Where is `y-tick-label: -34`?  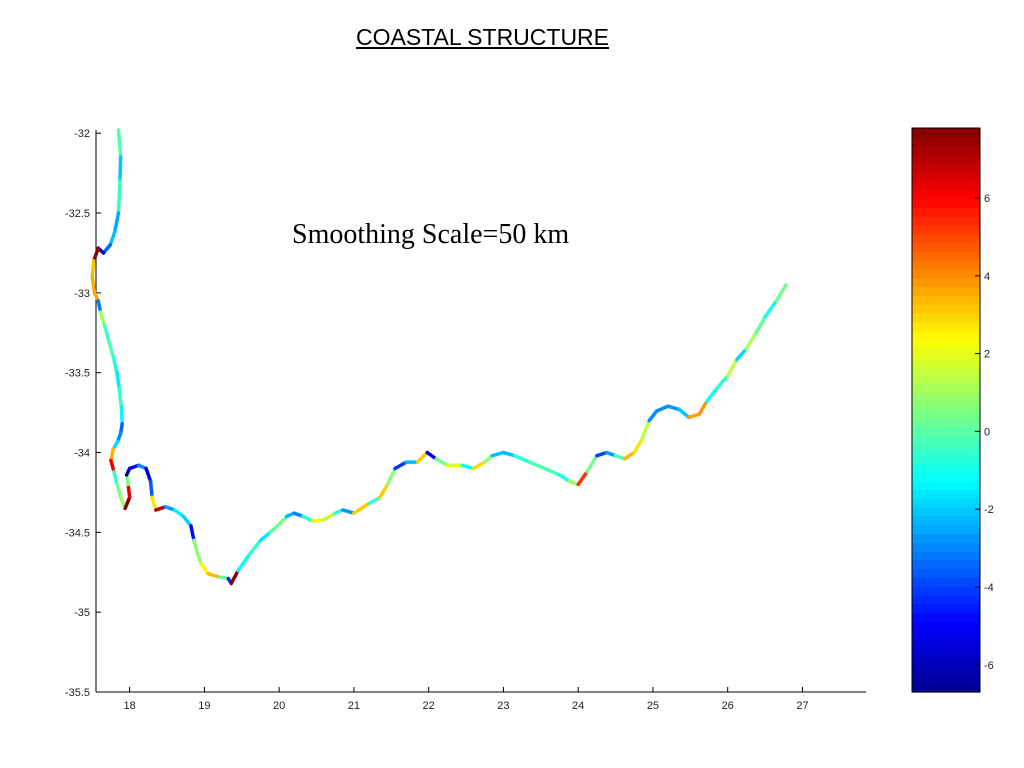 y-tick-label: -34 is located at coordinates (82, 454).